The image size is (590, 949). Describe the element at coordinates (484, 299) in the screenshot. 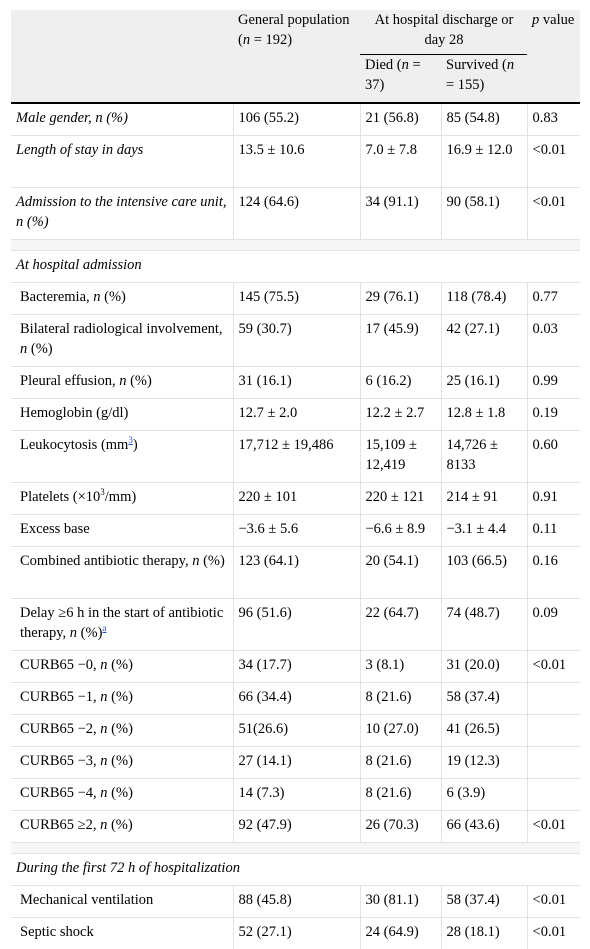

I see `cell-survived: 118 (78.4)` at that location.